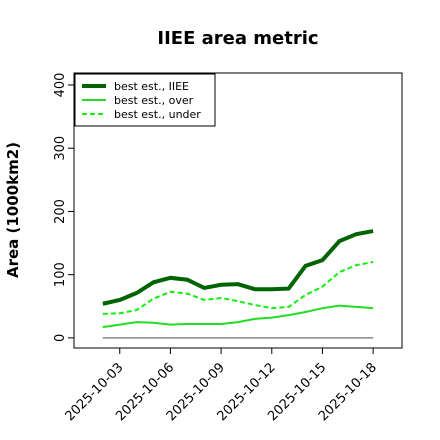  I want to click on y-tick-label: 400, so click(60, 85).